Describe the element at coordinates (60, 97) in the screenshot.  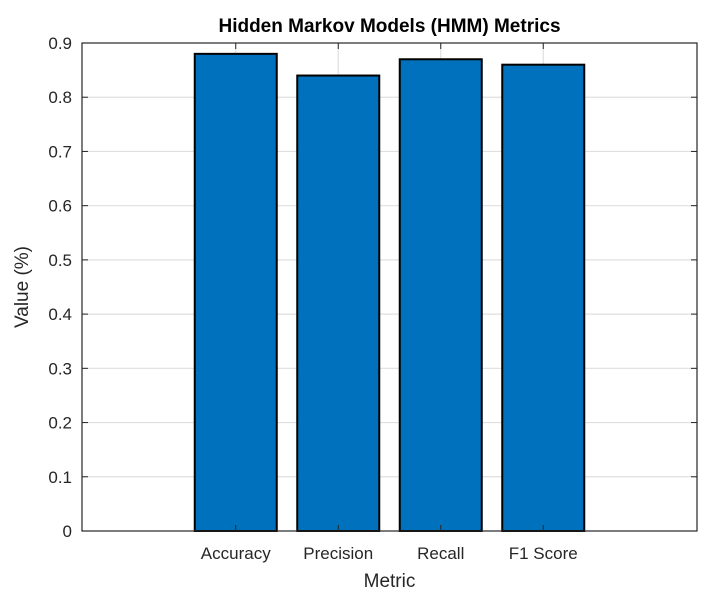
I see `y-tick-label: 0.8` at that location.